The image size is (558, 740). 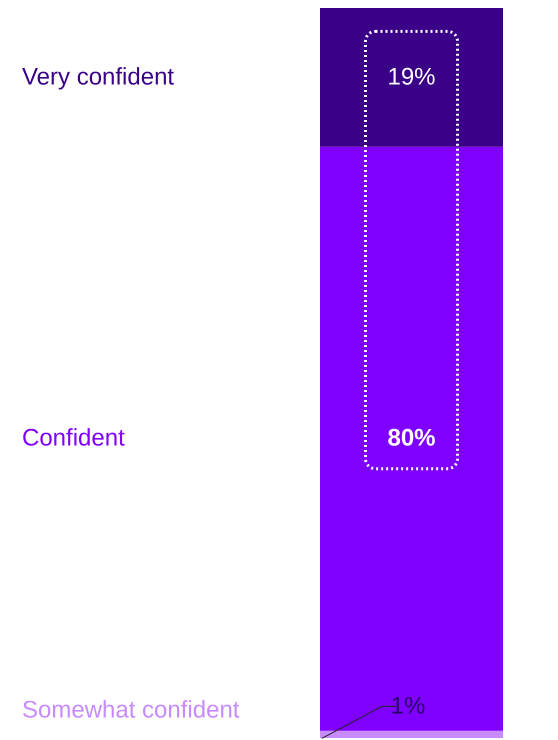 I want to click on data-label: 80%, so click(x=411, y=438).